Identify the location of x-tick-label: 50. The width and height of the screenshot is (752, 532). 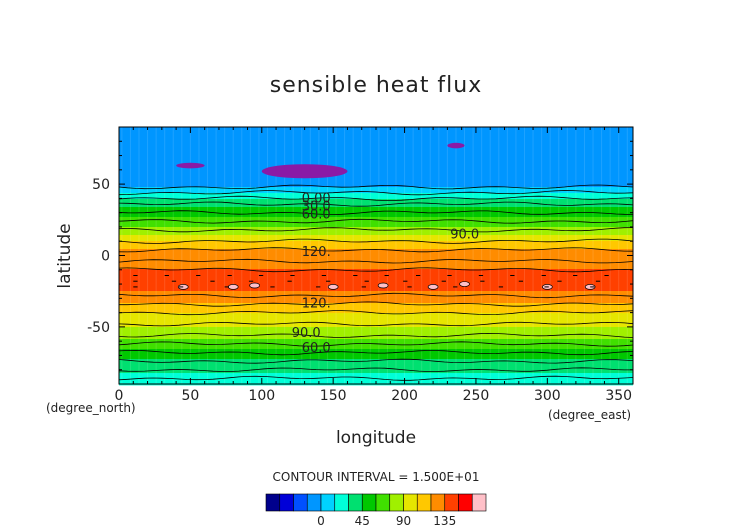
(190, 396).